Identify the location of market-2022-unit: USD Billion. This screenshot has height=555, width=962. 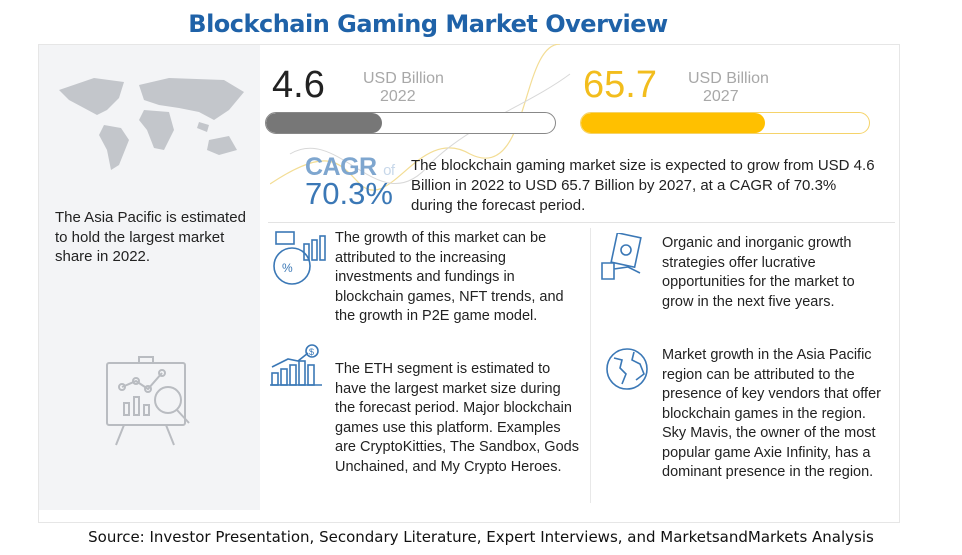
(403, 78).